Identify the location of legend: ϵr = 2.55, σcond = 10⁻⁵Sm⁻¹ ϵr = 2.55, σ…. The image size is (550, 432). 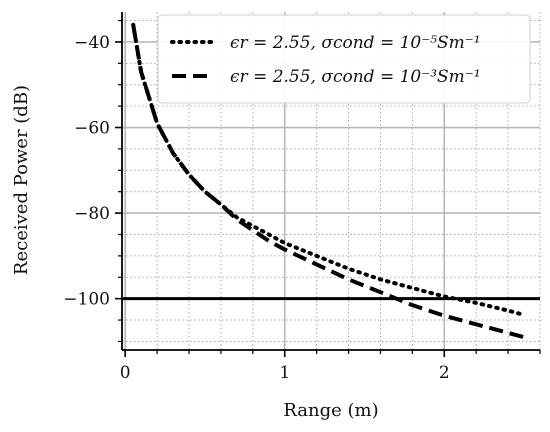
(344, 59).